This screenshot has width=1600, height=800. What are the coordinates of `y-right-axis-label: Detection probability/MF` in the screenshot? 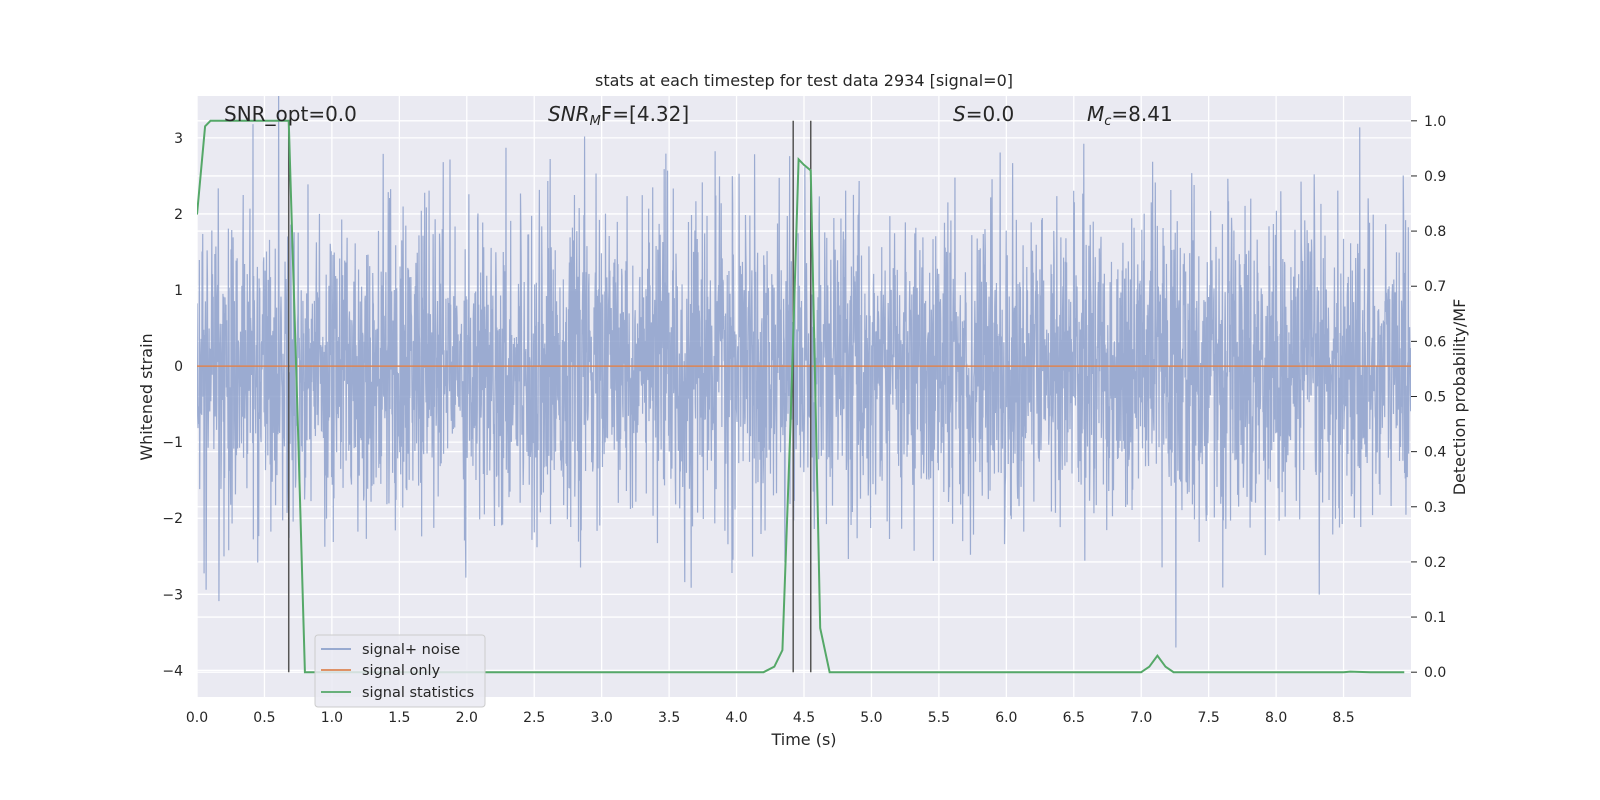 It's located at (1459, 397).